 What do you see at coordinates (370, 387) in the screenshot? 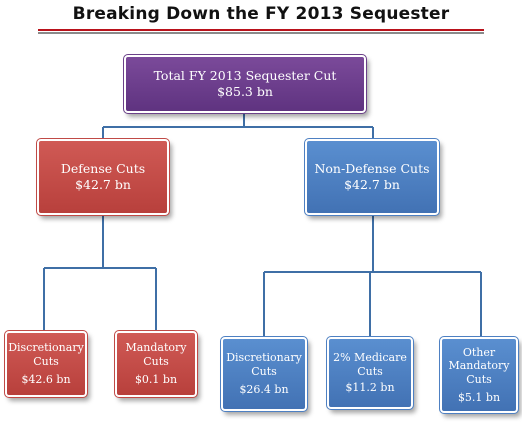
I see `node-value: $11.2 bn` at bounding box center [370, 387].